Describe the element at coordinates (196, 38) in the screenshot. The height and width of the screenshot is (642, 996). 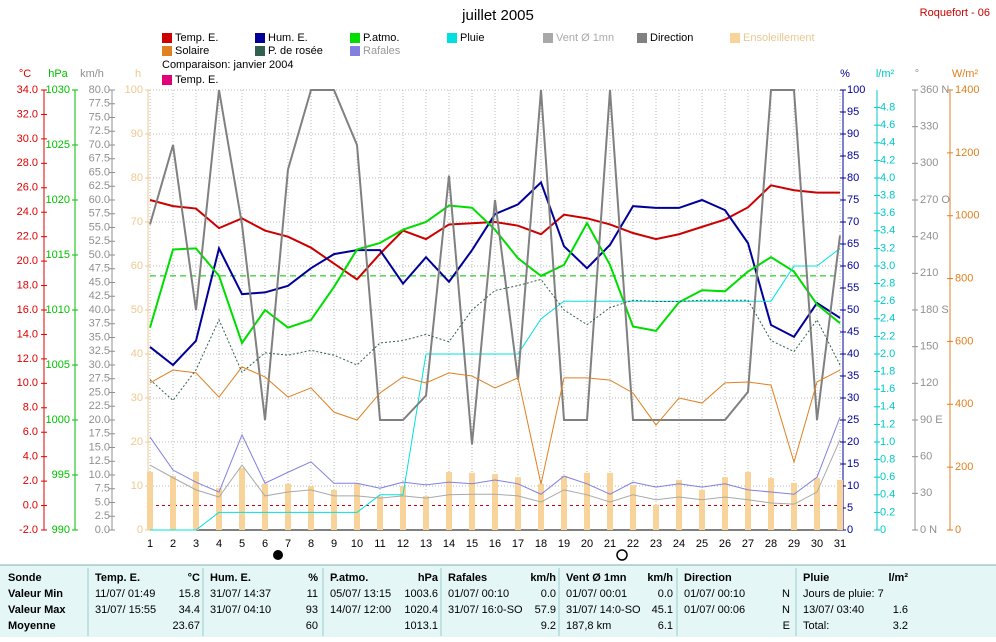
I see `legend-label: Temp. E.` at that location.